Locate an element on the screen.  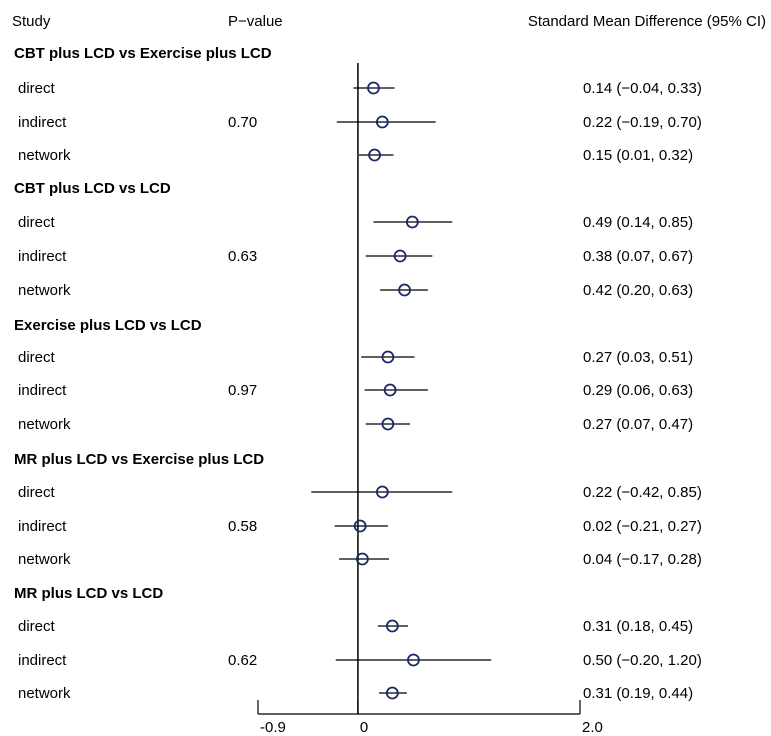
study-row-direct: direct 0.14 (−0.04, 0.33) is located at coordinates (360, 88).